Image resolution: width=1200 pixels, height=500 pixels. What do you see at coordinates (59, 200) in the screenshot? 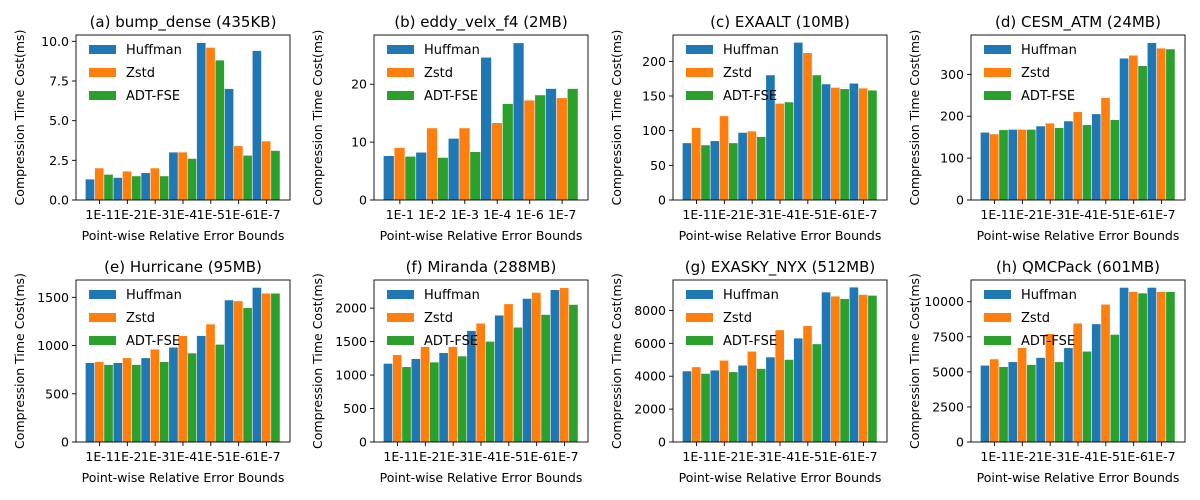
I see `y-tick-label: 0.0` at bounding box center [59, 200].